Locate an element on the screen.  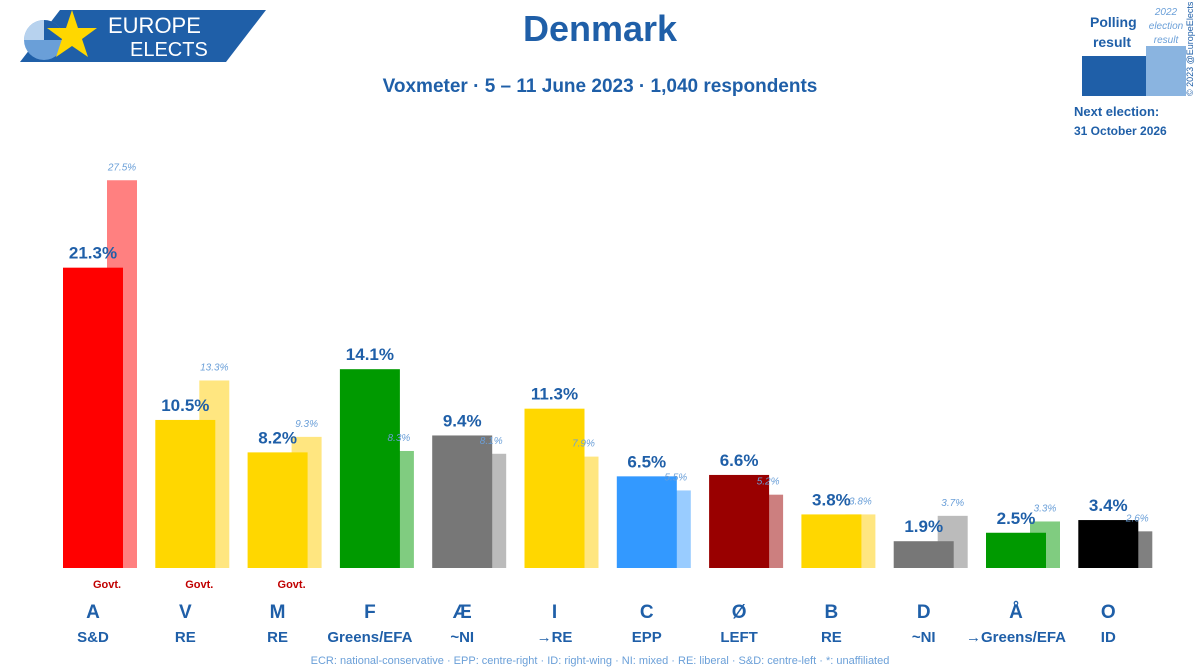
legend-election-swatch is located at coordinates (1166, 71).